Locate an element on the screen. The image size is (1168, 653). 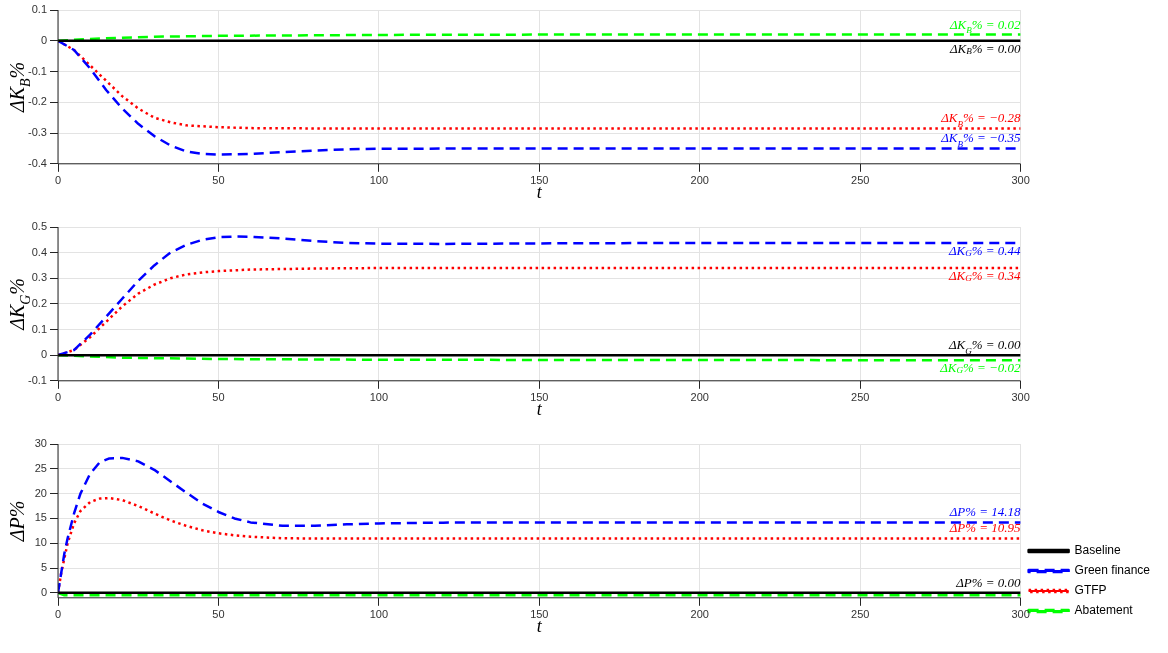
y-tick-label: -0.3 is located at coordinates (37, 132).